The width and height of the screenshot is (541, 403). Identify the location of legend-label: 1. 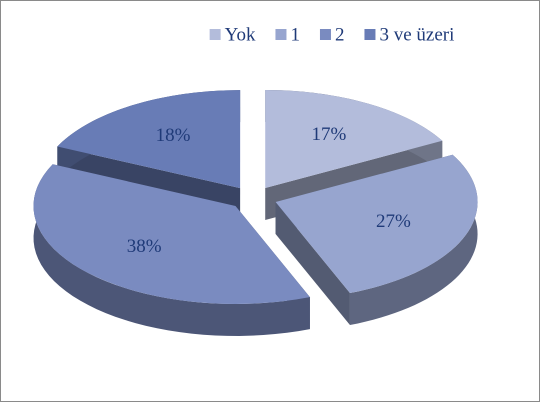
(295, 34).